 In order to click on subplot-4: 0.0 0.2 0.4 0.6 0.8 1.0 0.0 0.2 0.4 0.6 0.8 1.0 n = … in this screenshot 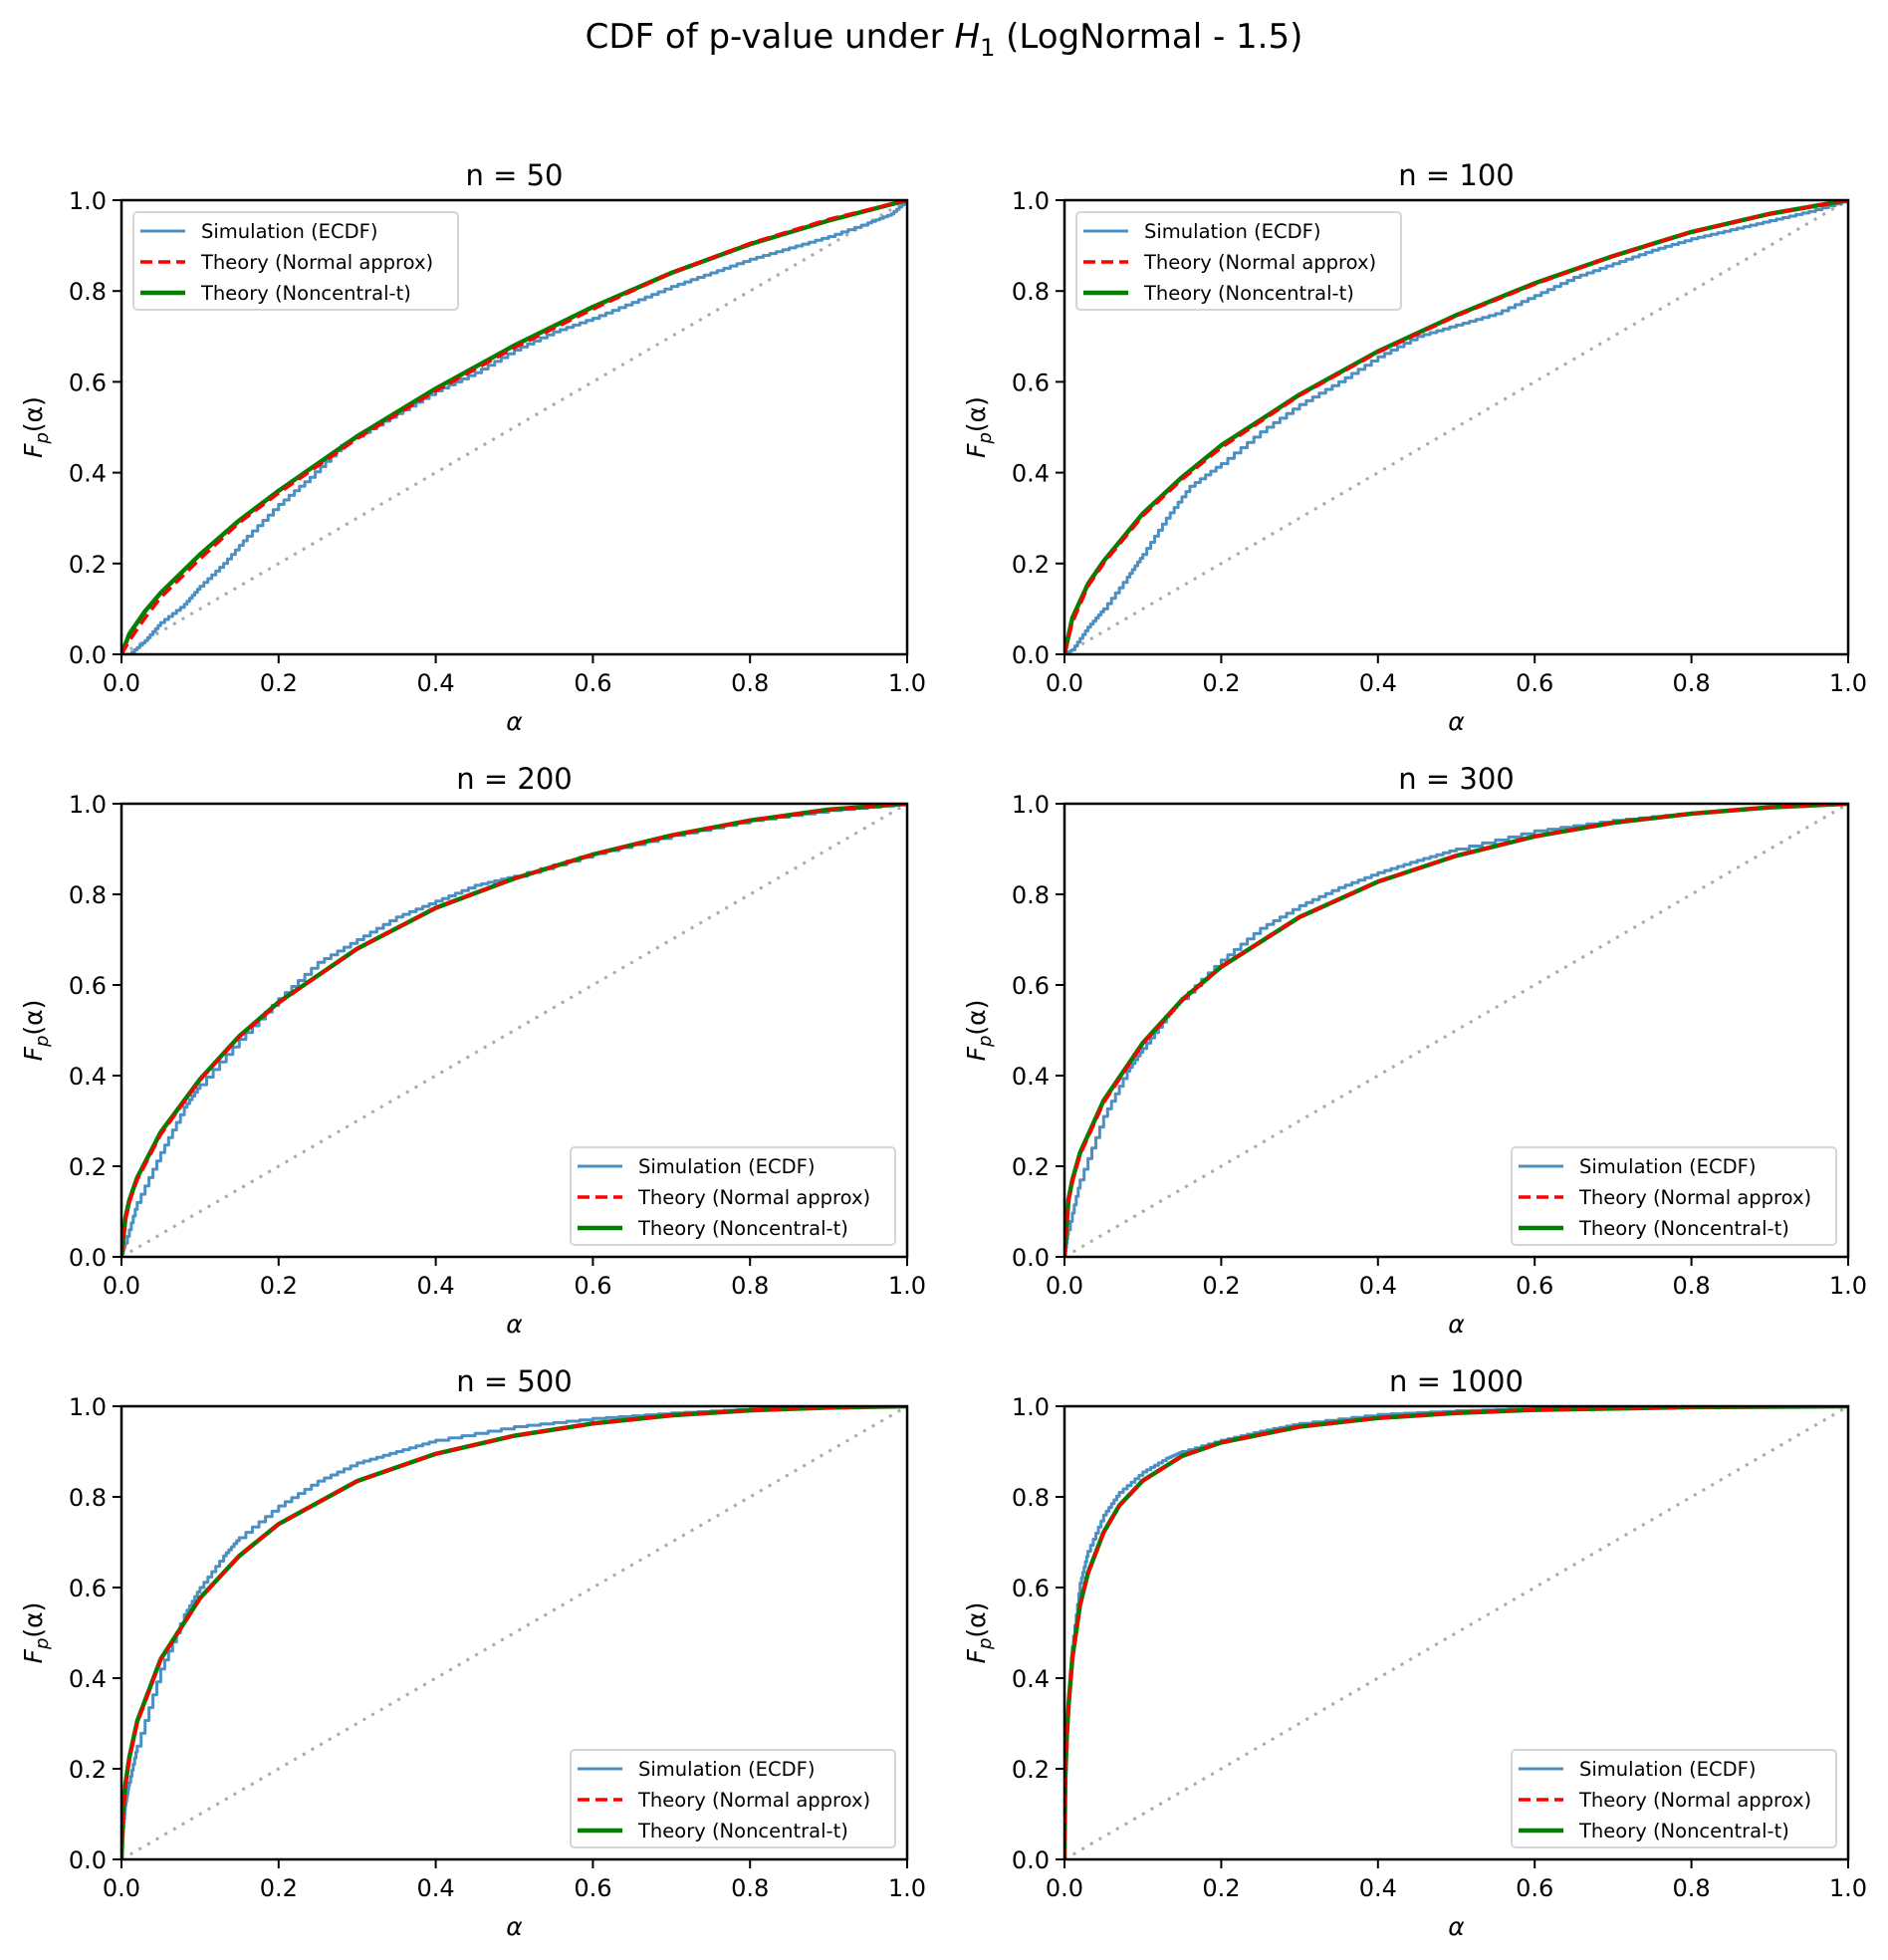, I will do `click(1414, 1050)`.